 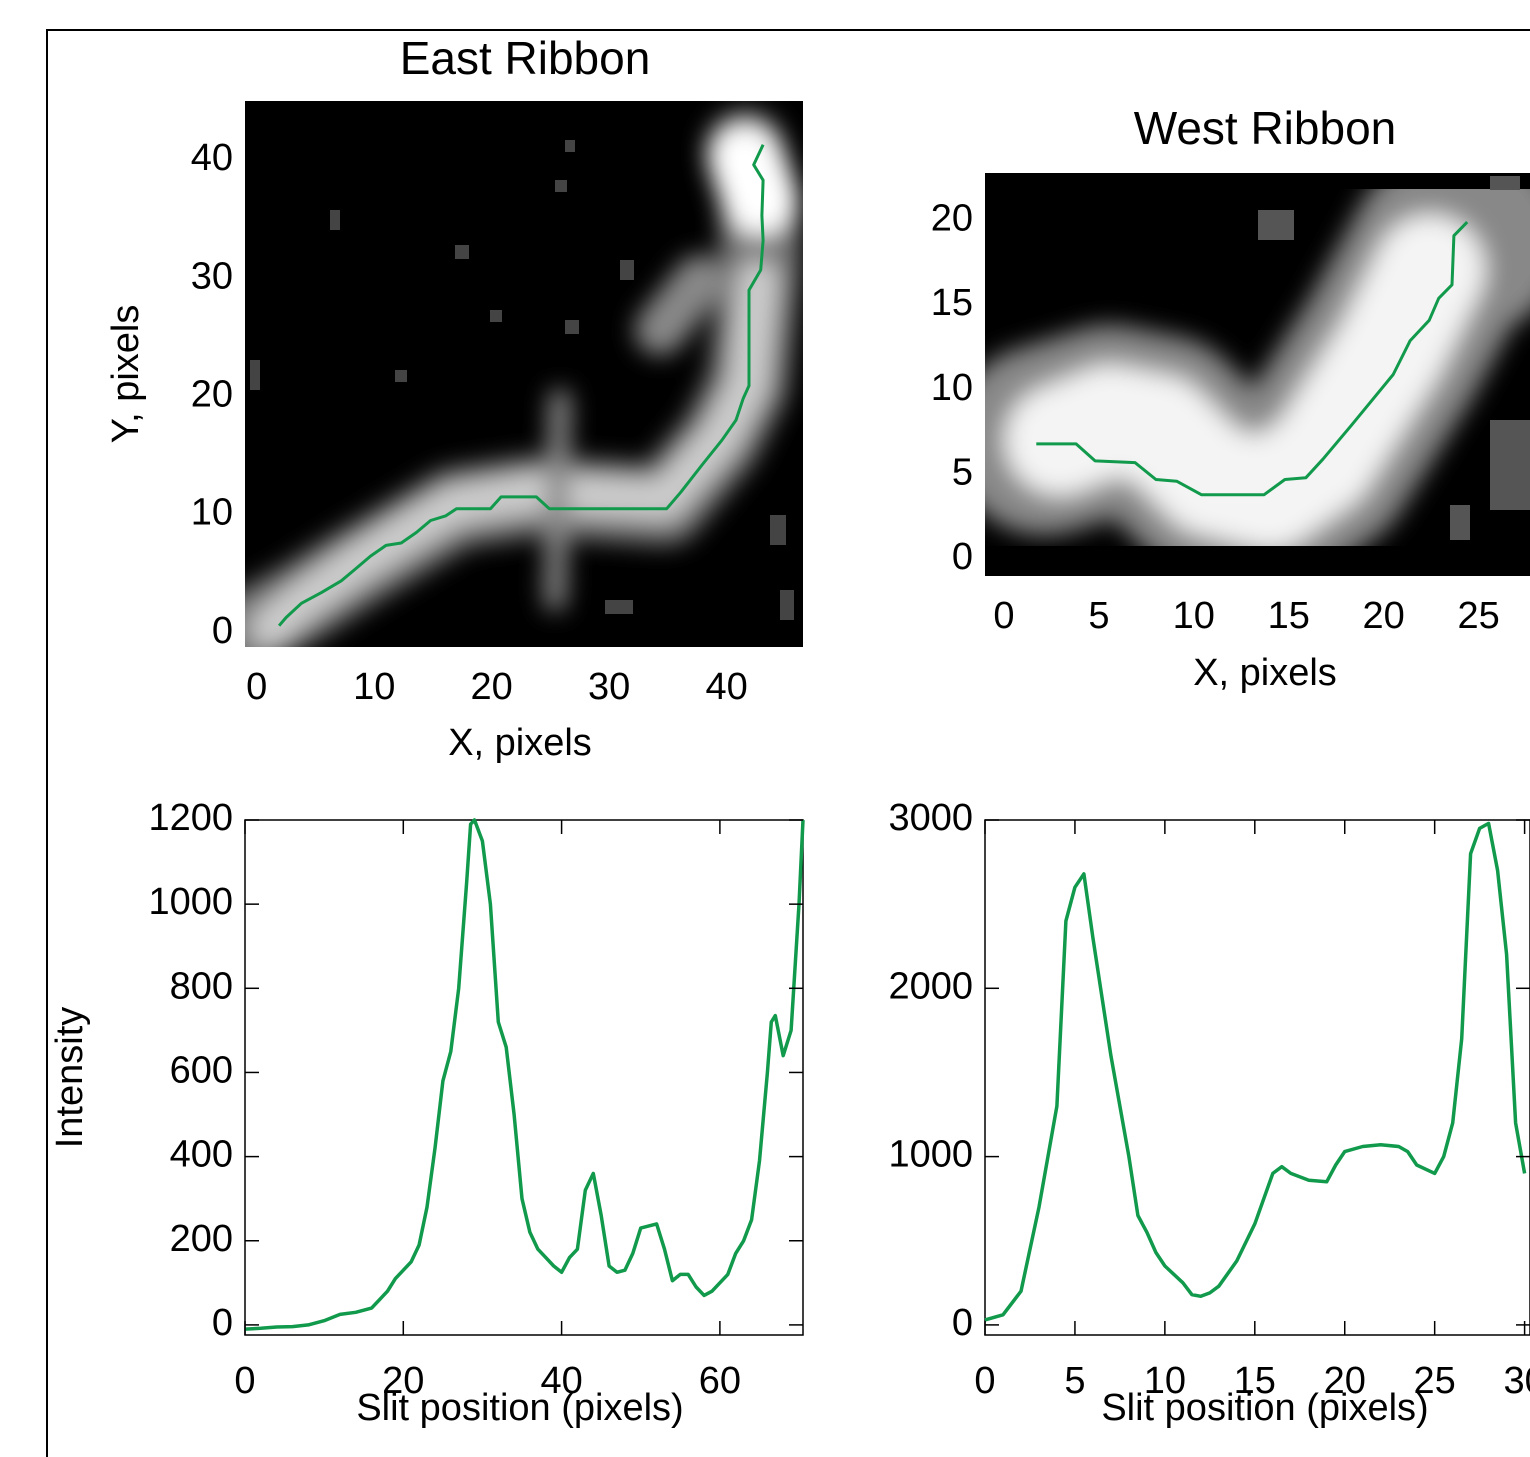 I want to click on panel-title: East Ribbon, so click(x=525, y=58).